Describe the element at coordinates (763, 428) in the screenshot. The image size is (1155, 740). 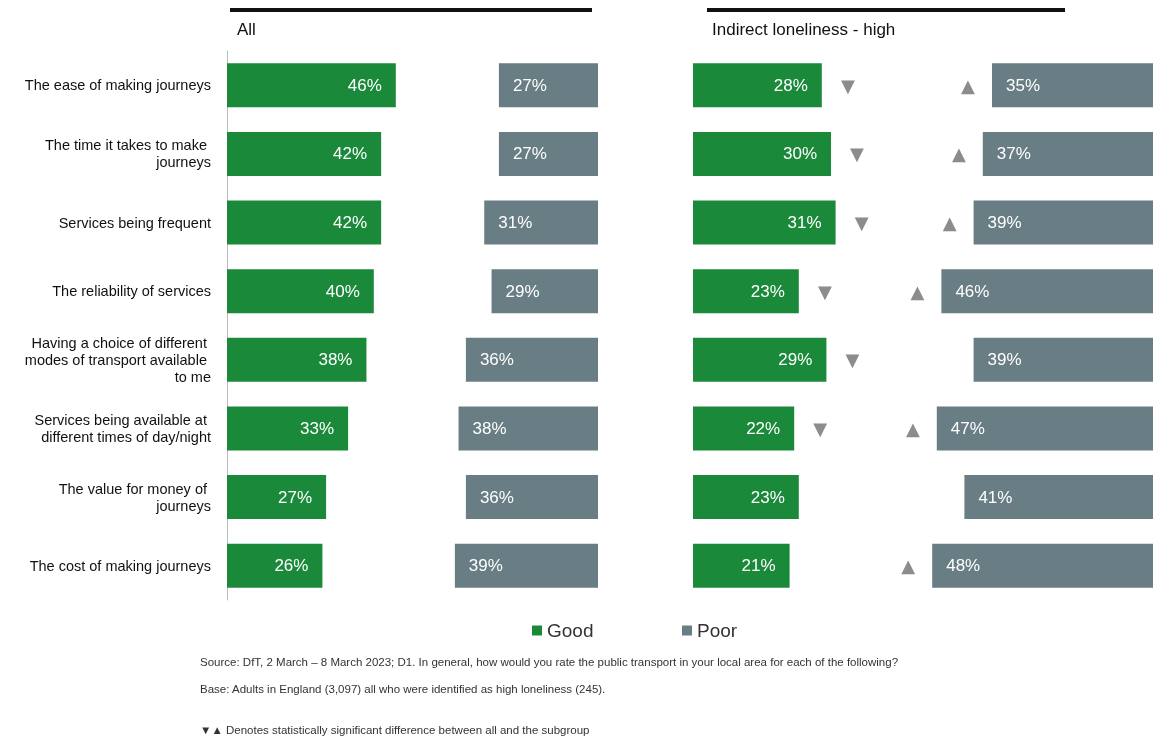
I see `data-label: 22%` at that location.